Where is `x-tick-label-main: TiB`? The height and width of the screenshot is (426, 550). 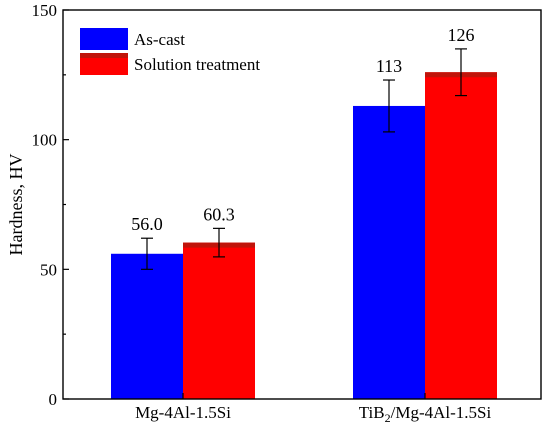 x-tick-label-main: TiB is located at coordinates (372, 412).